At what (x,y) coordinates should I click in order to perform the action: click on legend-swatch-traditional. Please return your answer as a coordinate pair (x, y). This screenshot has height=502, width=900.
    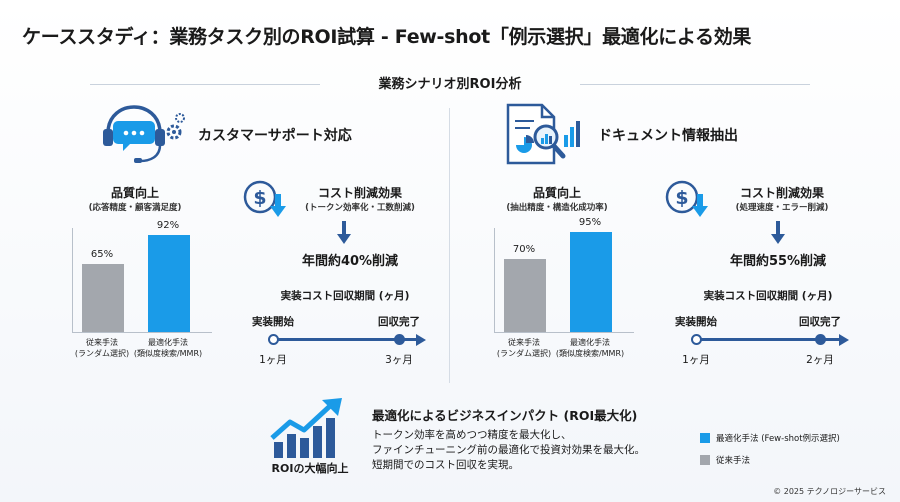
    Looking at the image, I should click on (705, 460).